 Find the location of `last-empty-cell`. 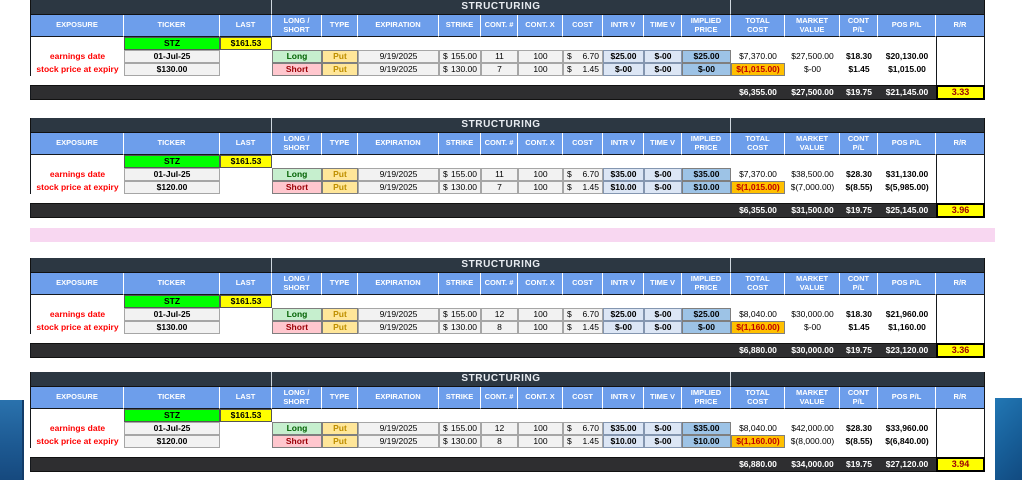

last-empty-cell is located at coordinates (246, 327).